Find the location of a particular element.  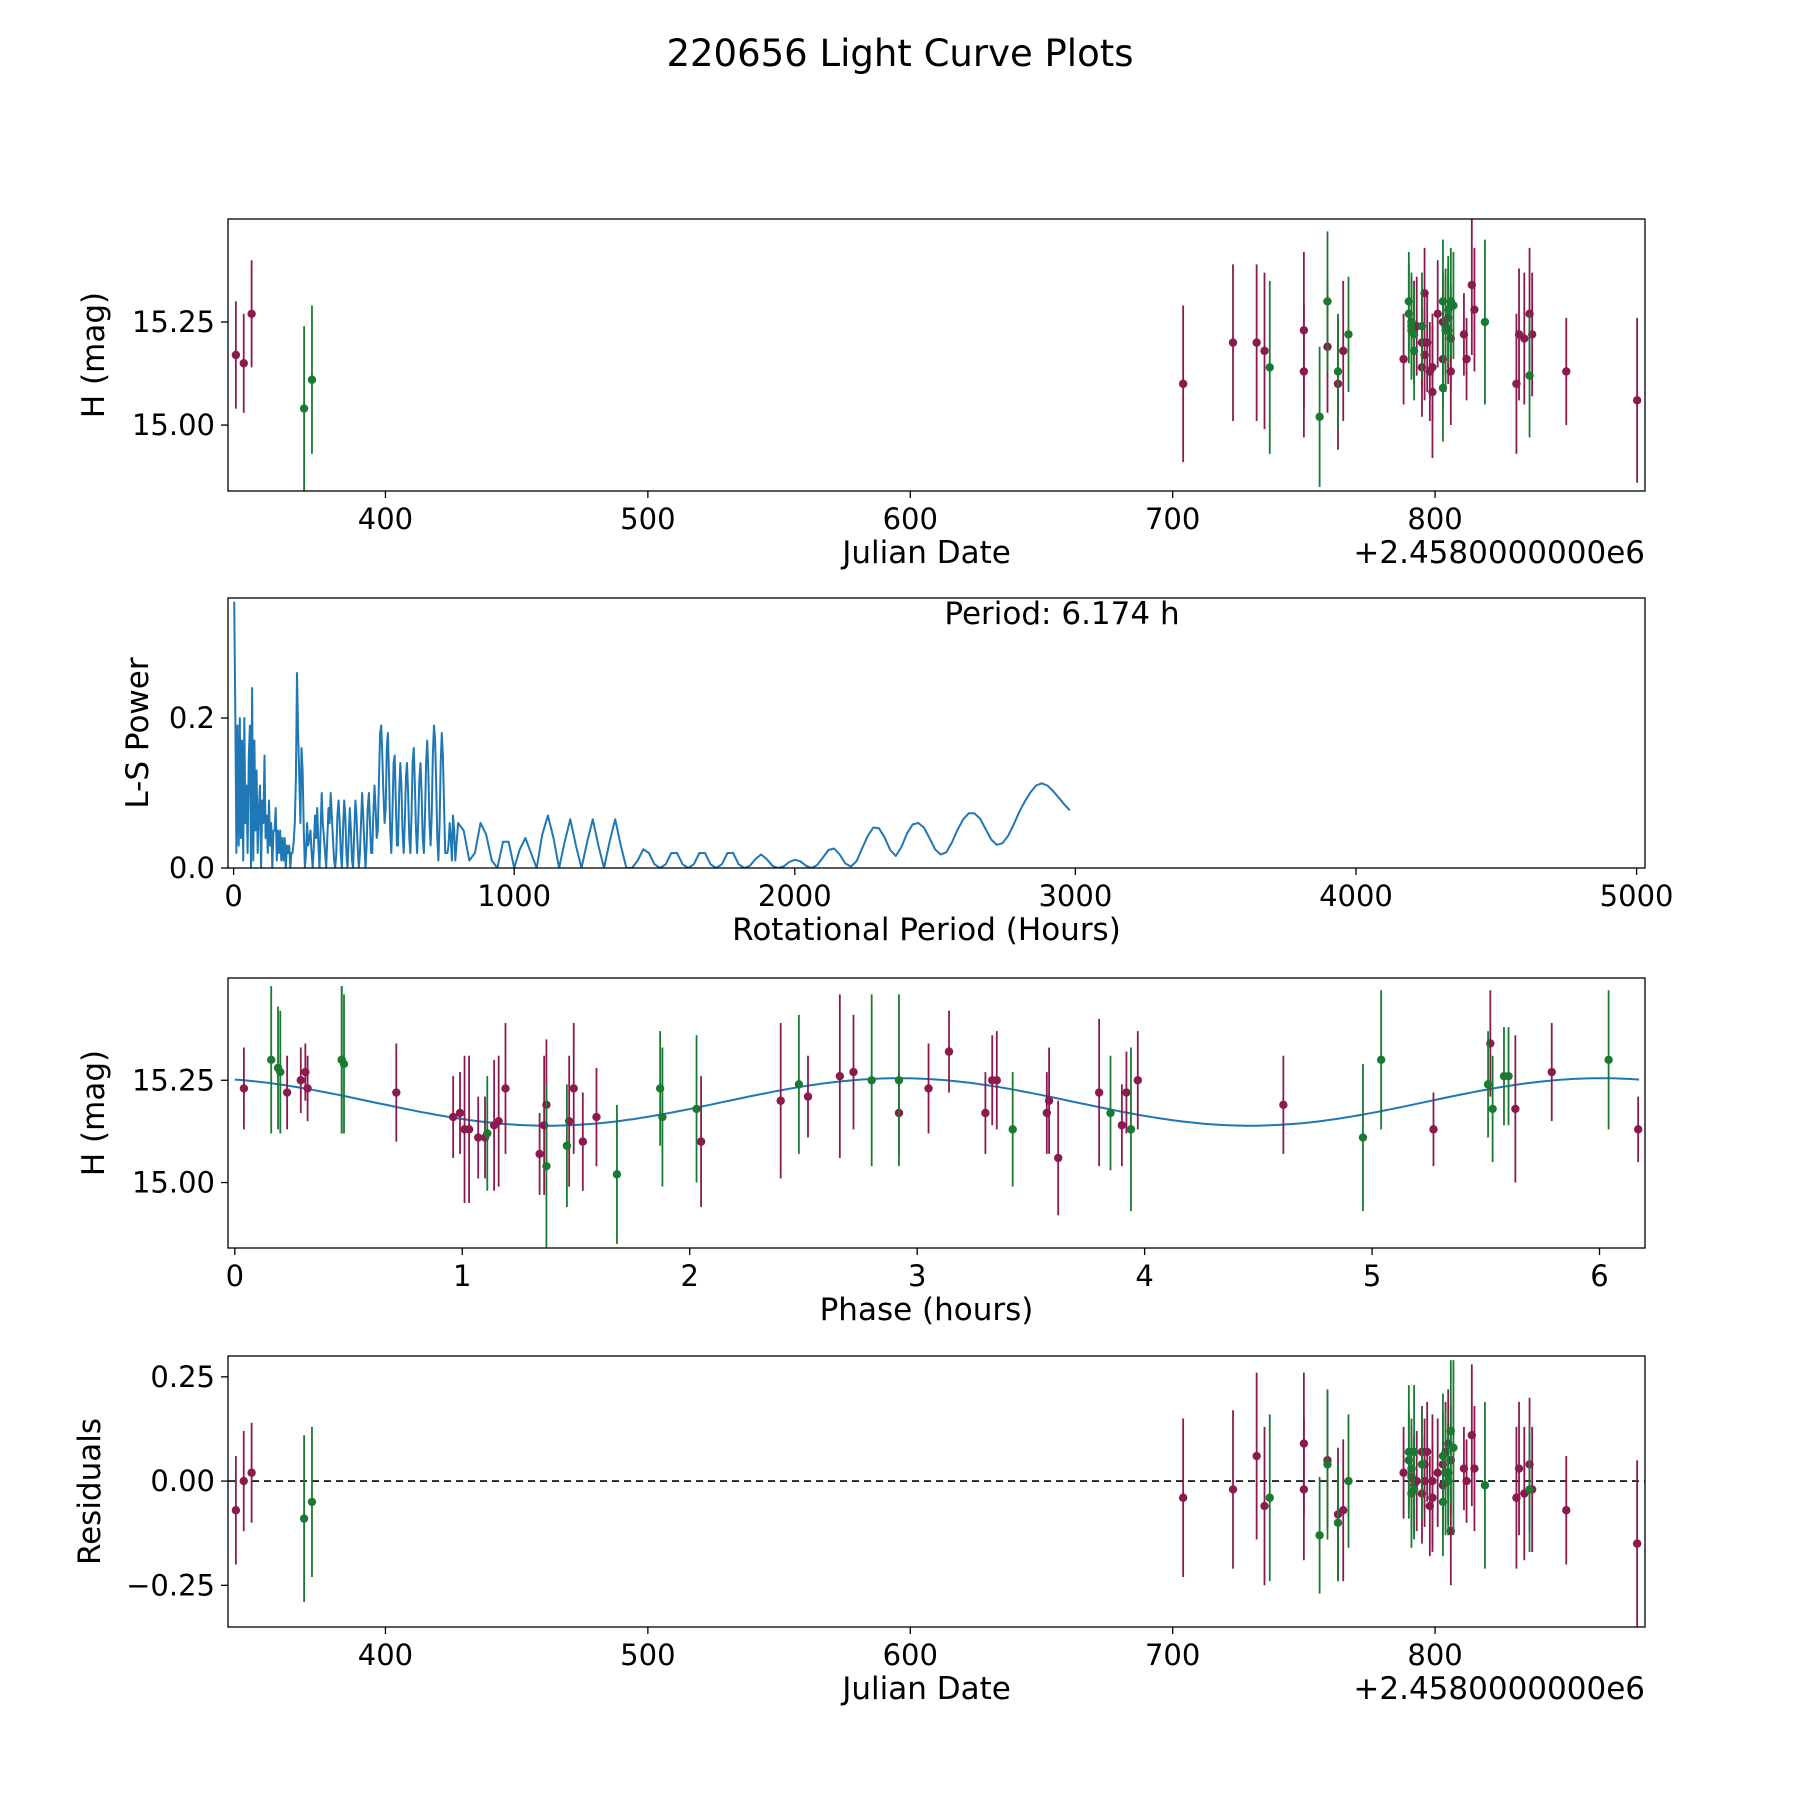

periodogram-xlabel: Rotational Period (Hours) is located at coordinates (926, 930).